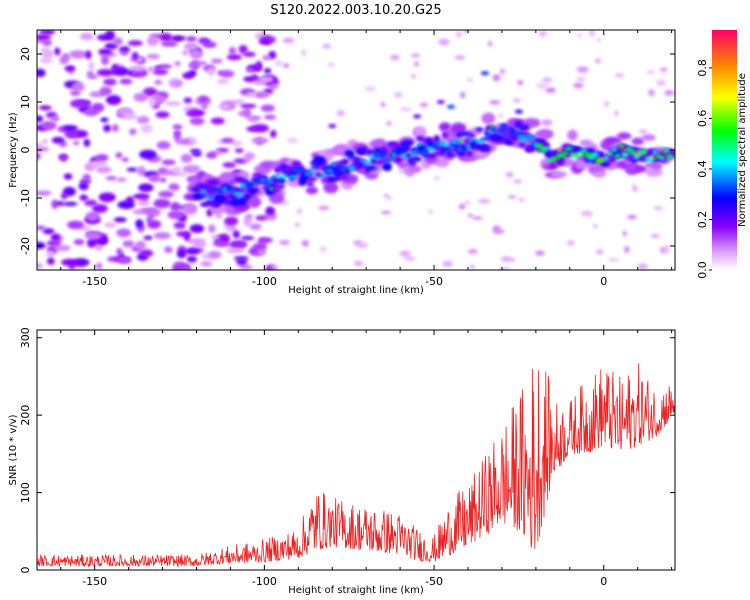 The height and width of the screenshot is (600, 750). I want to click on colorbar-tick-label: 0.6, so click(702, 119).